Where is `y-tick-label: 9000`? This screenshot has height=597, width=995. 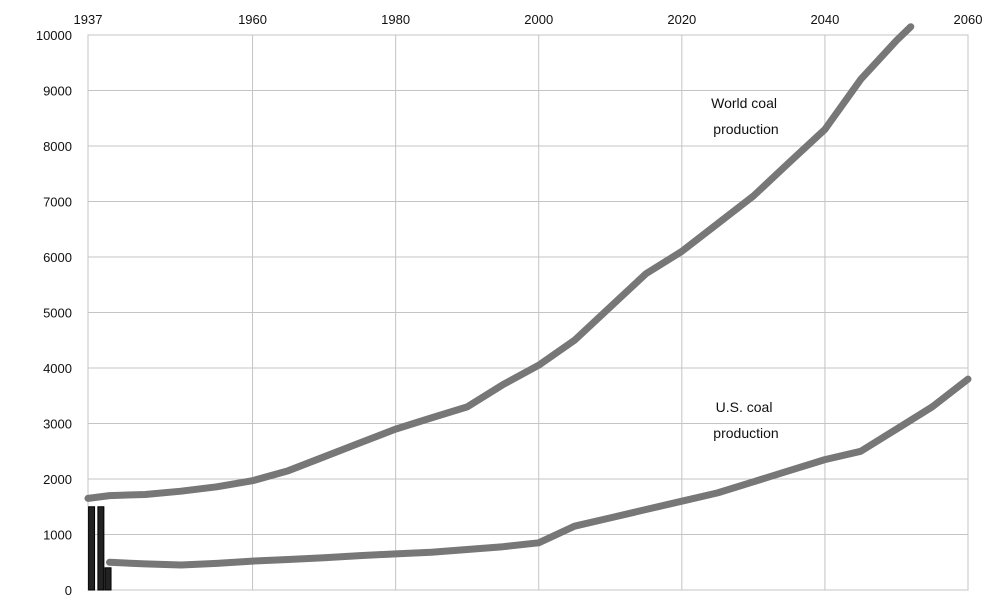
y-tick-label: 9000 is located at coordinates (57, 91).